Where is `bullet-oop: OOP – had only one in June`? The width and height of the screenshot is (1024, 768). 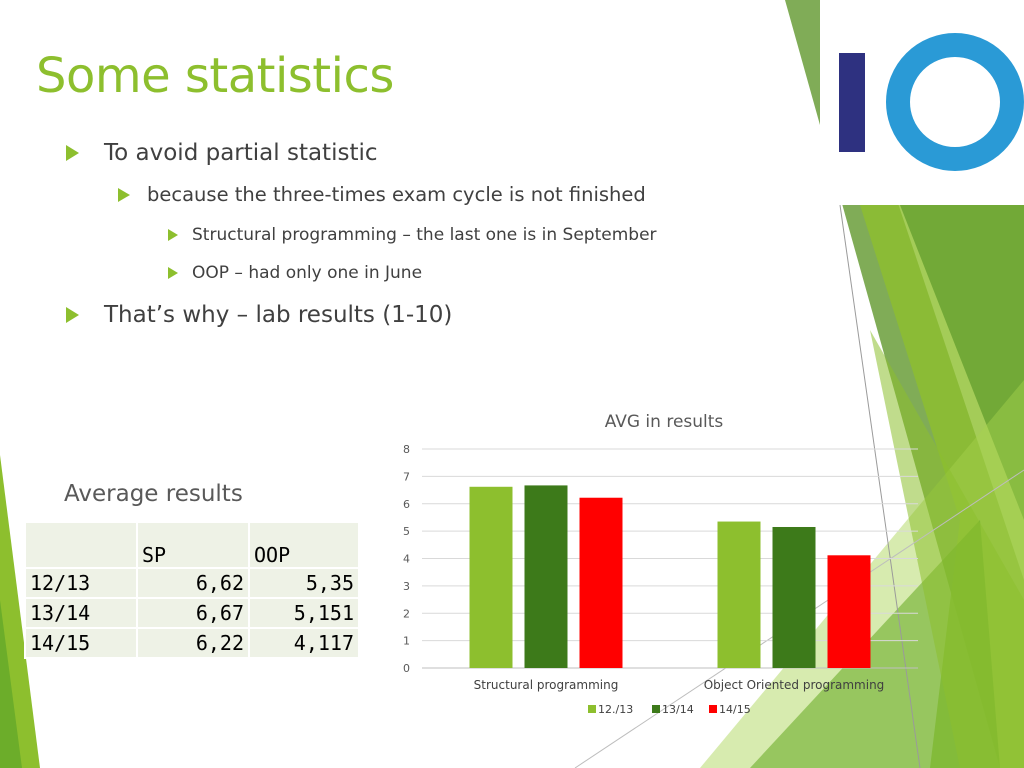
bullet-oop: OOP – had only one in June is located at coordinates (295, 273).